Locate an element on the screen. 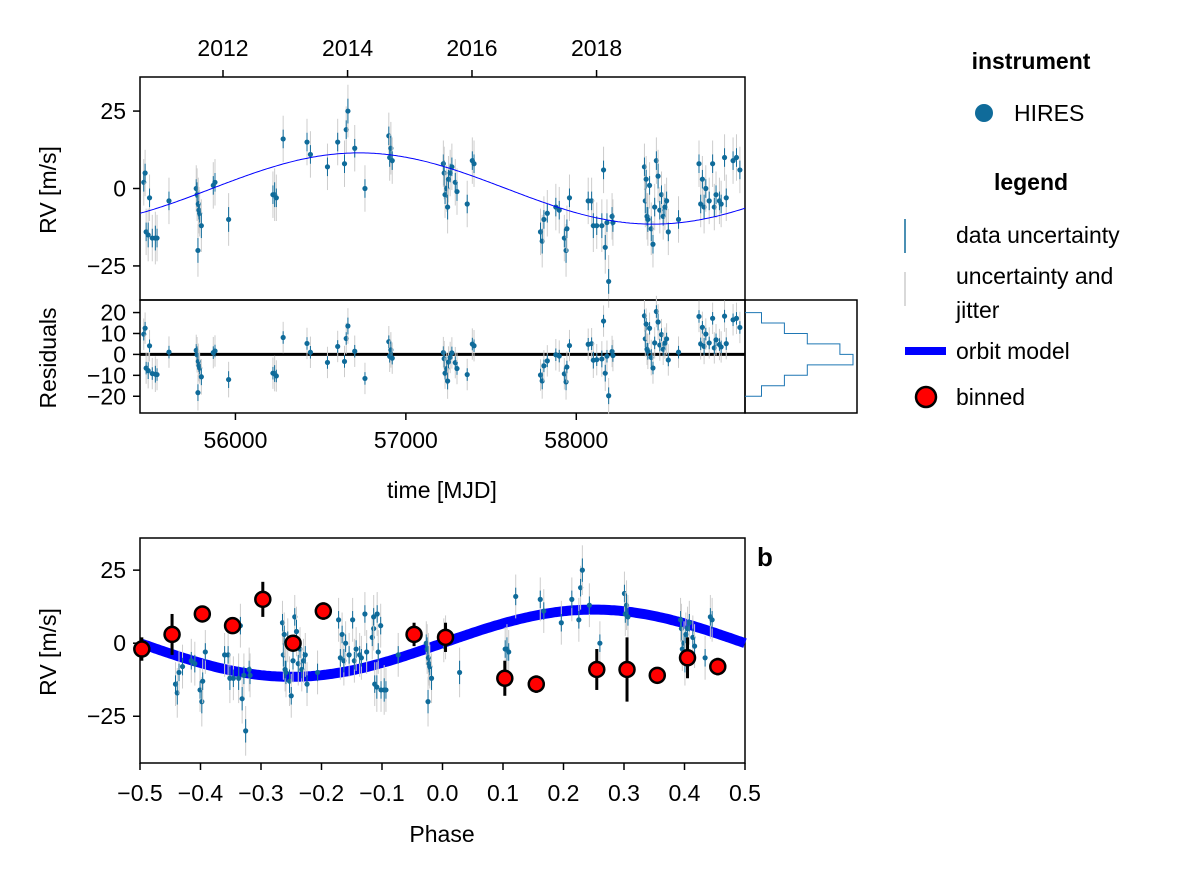  phase-y-axis: 25 0 −25 is located at coordinates (113, 643).